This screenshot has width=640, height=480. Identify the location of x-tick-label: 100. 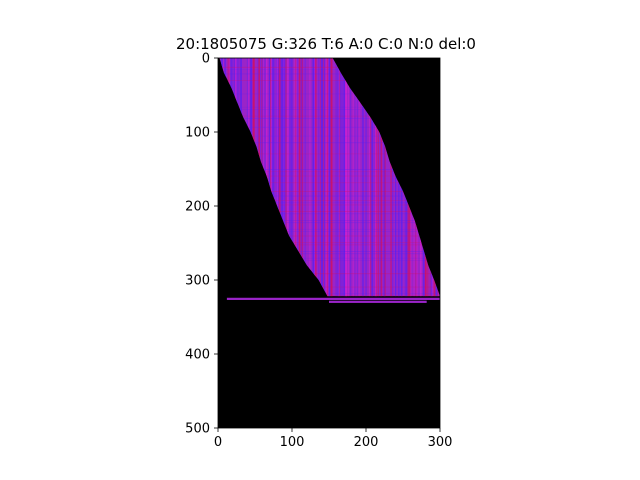
(292, 442).